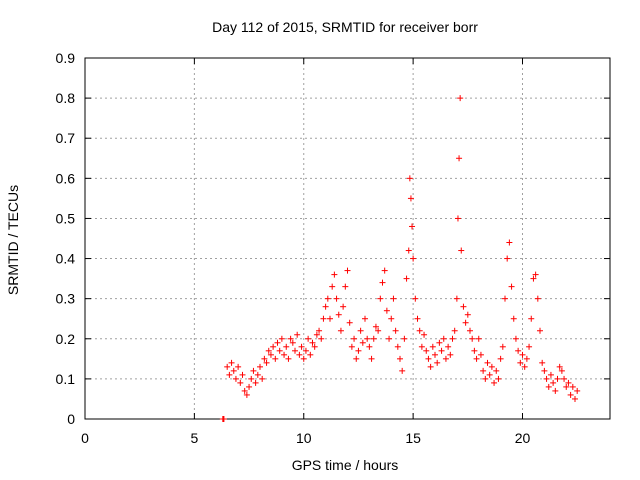  Describe the element at coordinates (66, 379) in the screenshot. I see `y-tick-label: 0.1` at that location.